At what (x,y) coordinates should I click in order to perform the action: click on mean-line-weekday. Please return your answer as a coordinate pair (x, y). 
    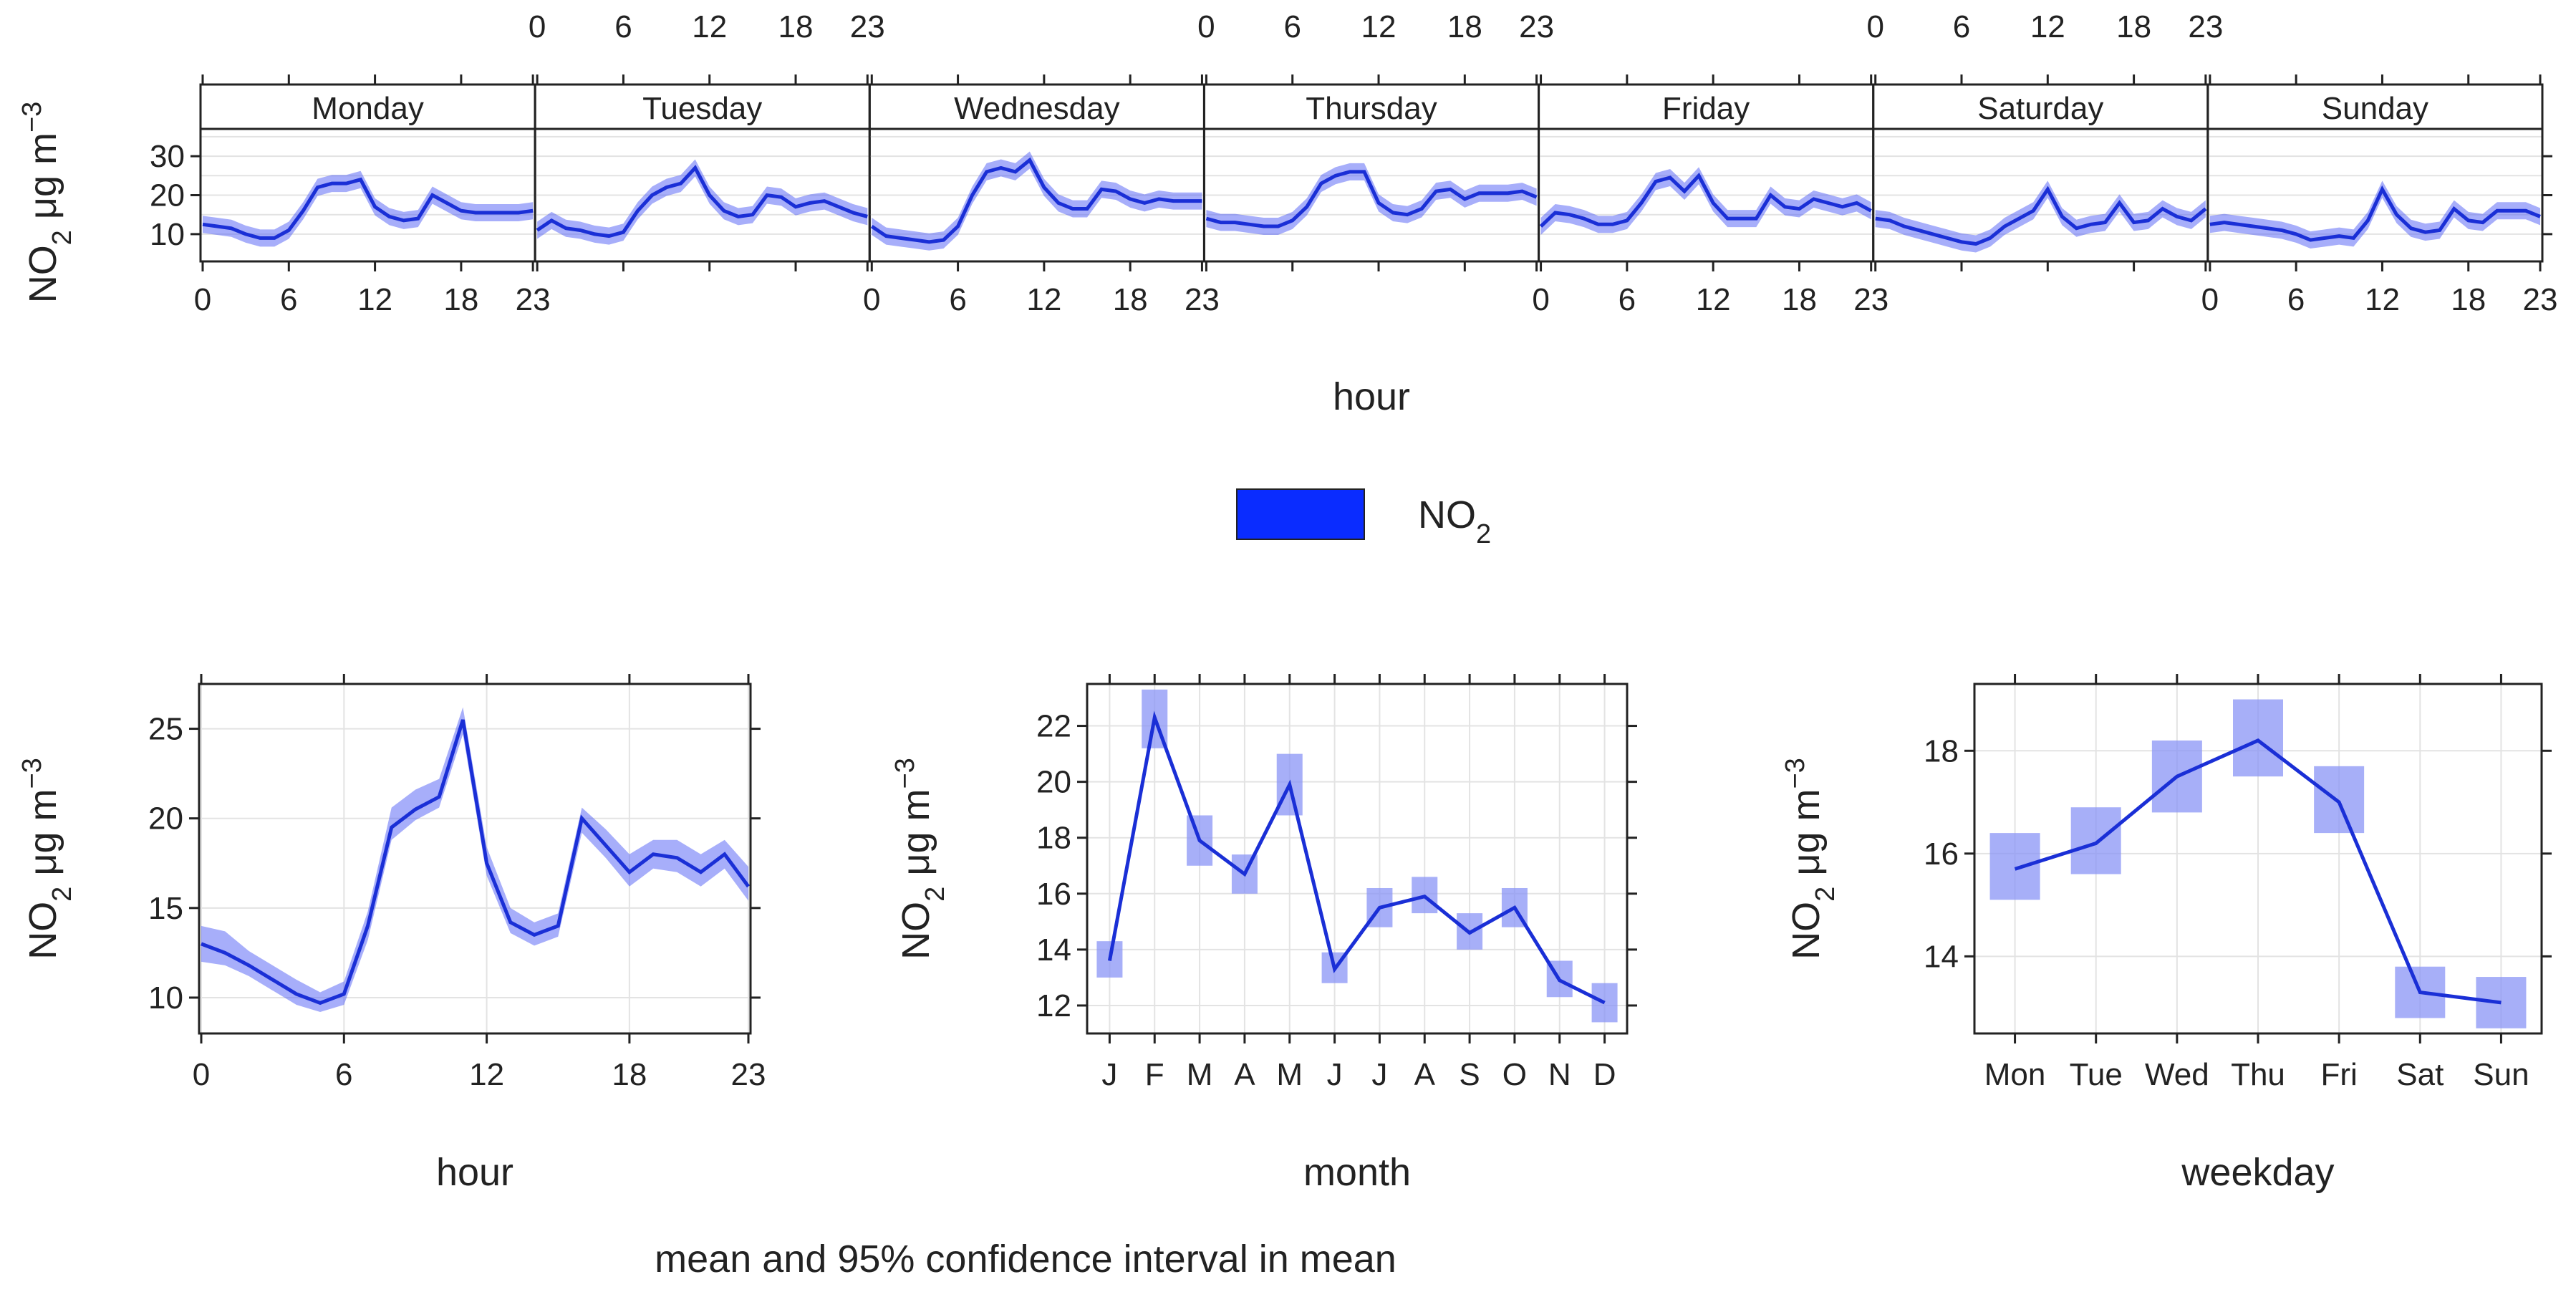
    Looking at the image, I should click on (2258, 871).